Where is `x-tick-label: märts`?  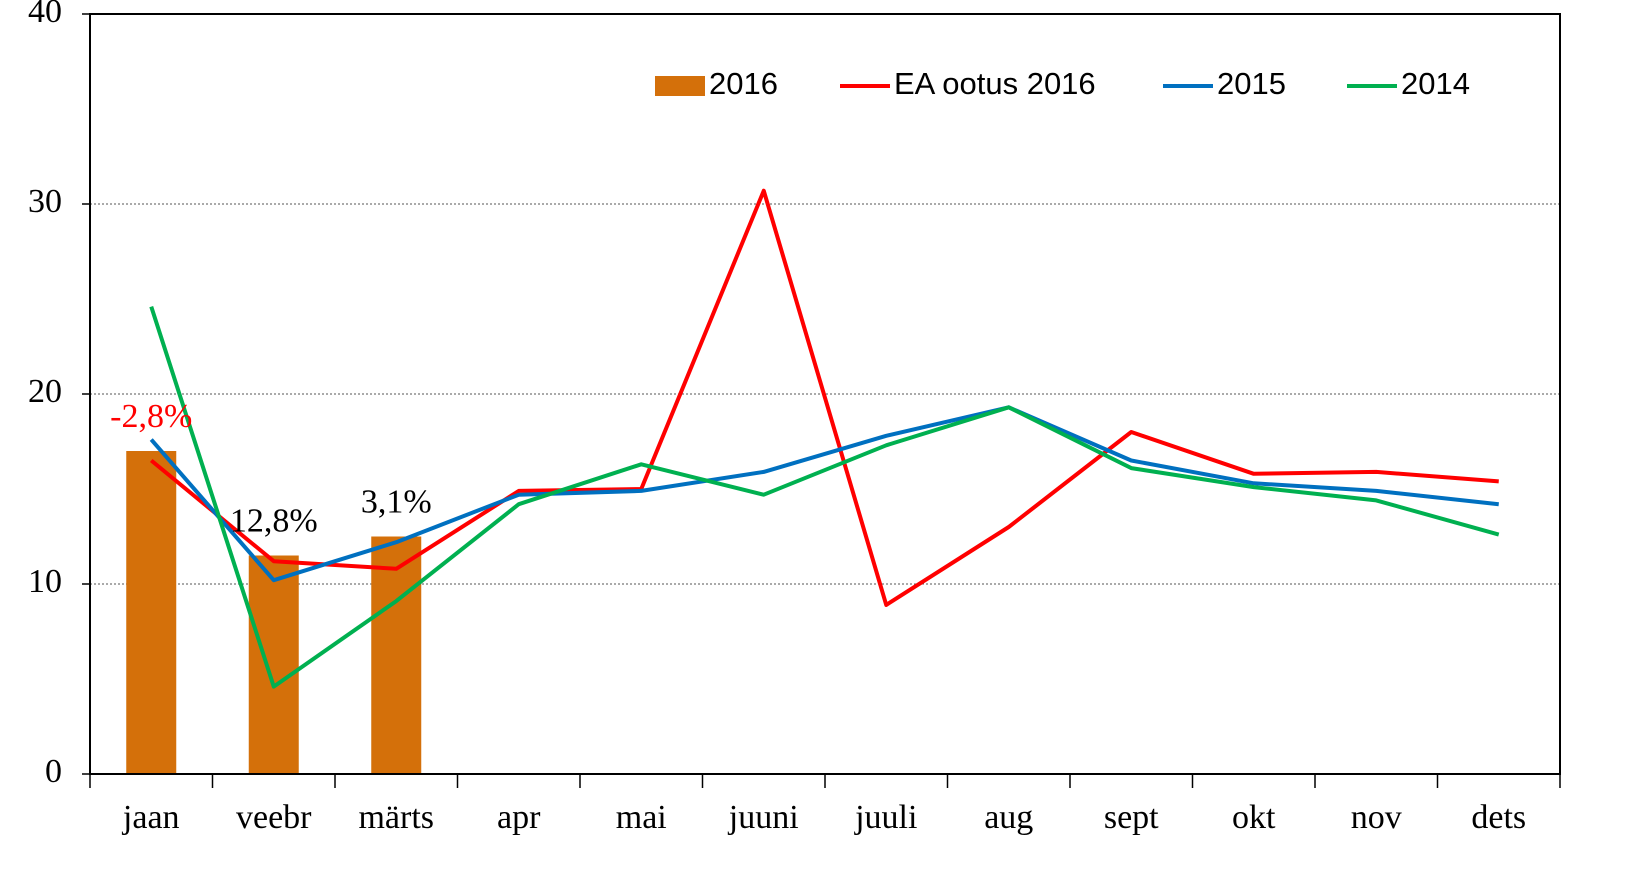
x-tick-label: märts is located at coordinates (396, 817).